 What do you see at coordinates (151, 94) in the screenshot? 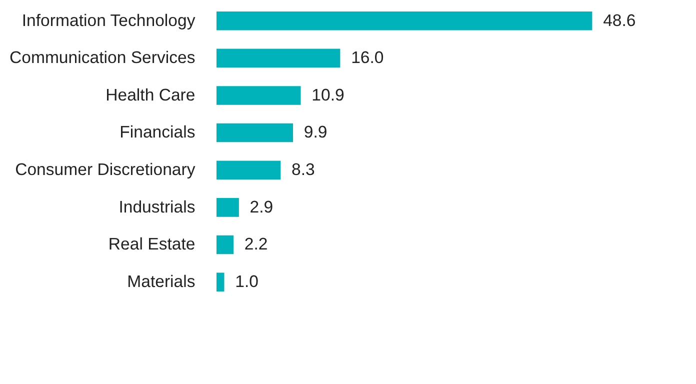
I see `y-tick-label: Health Care` at bounding box center [151, 94].